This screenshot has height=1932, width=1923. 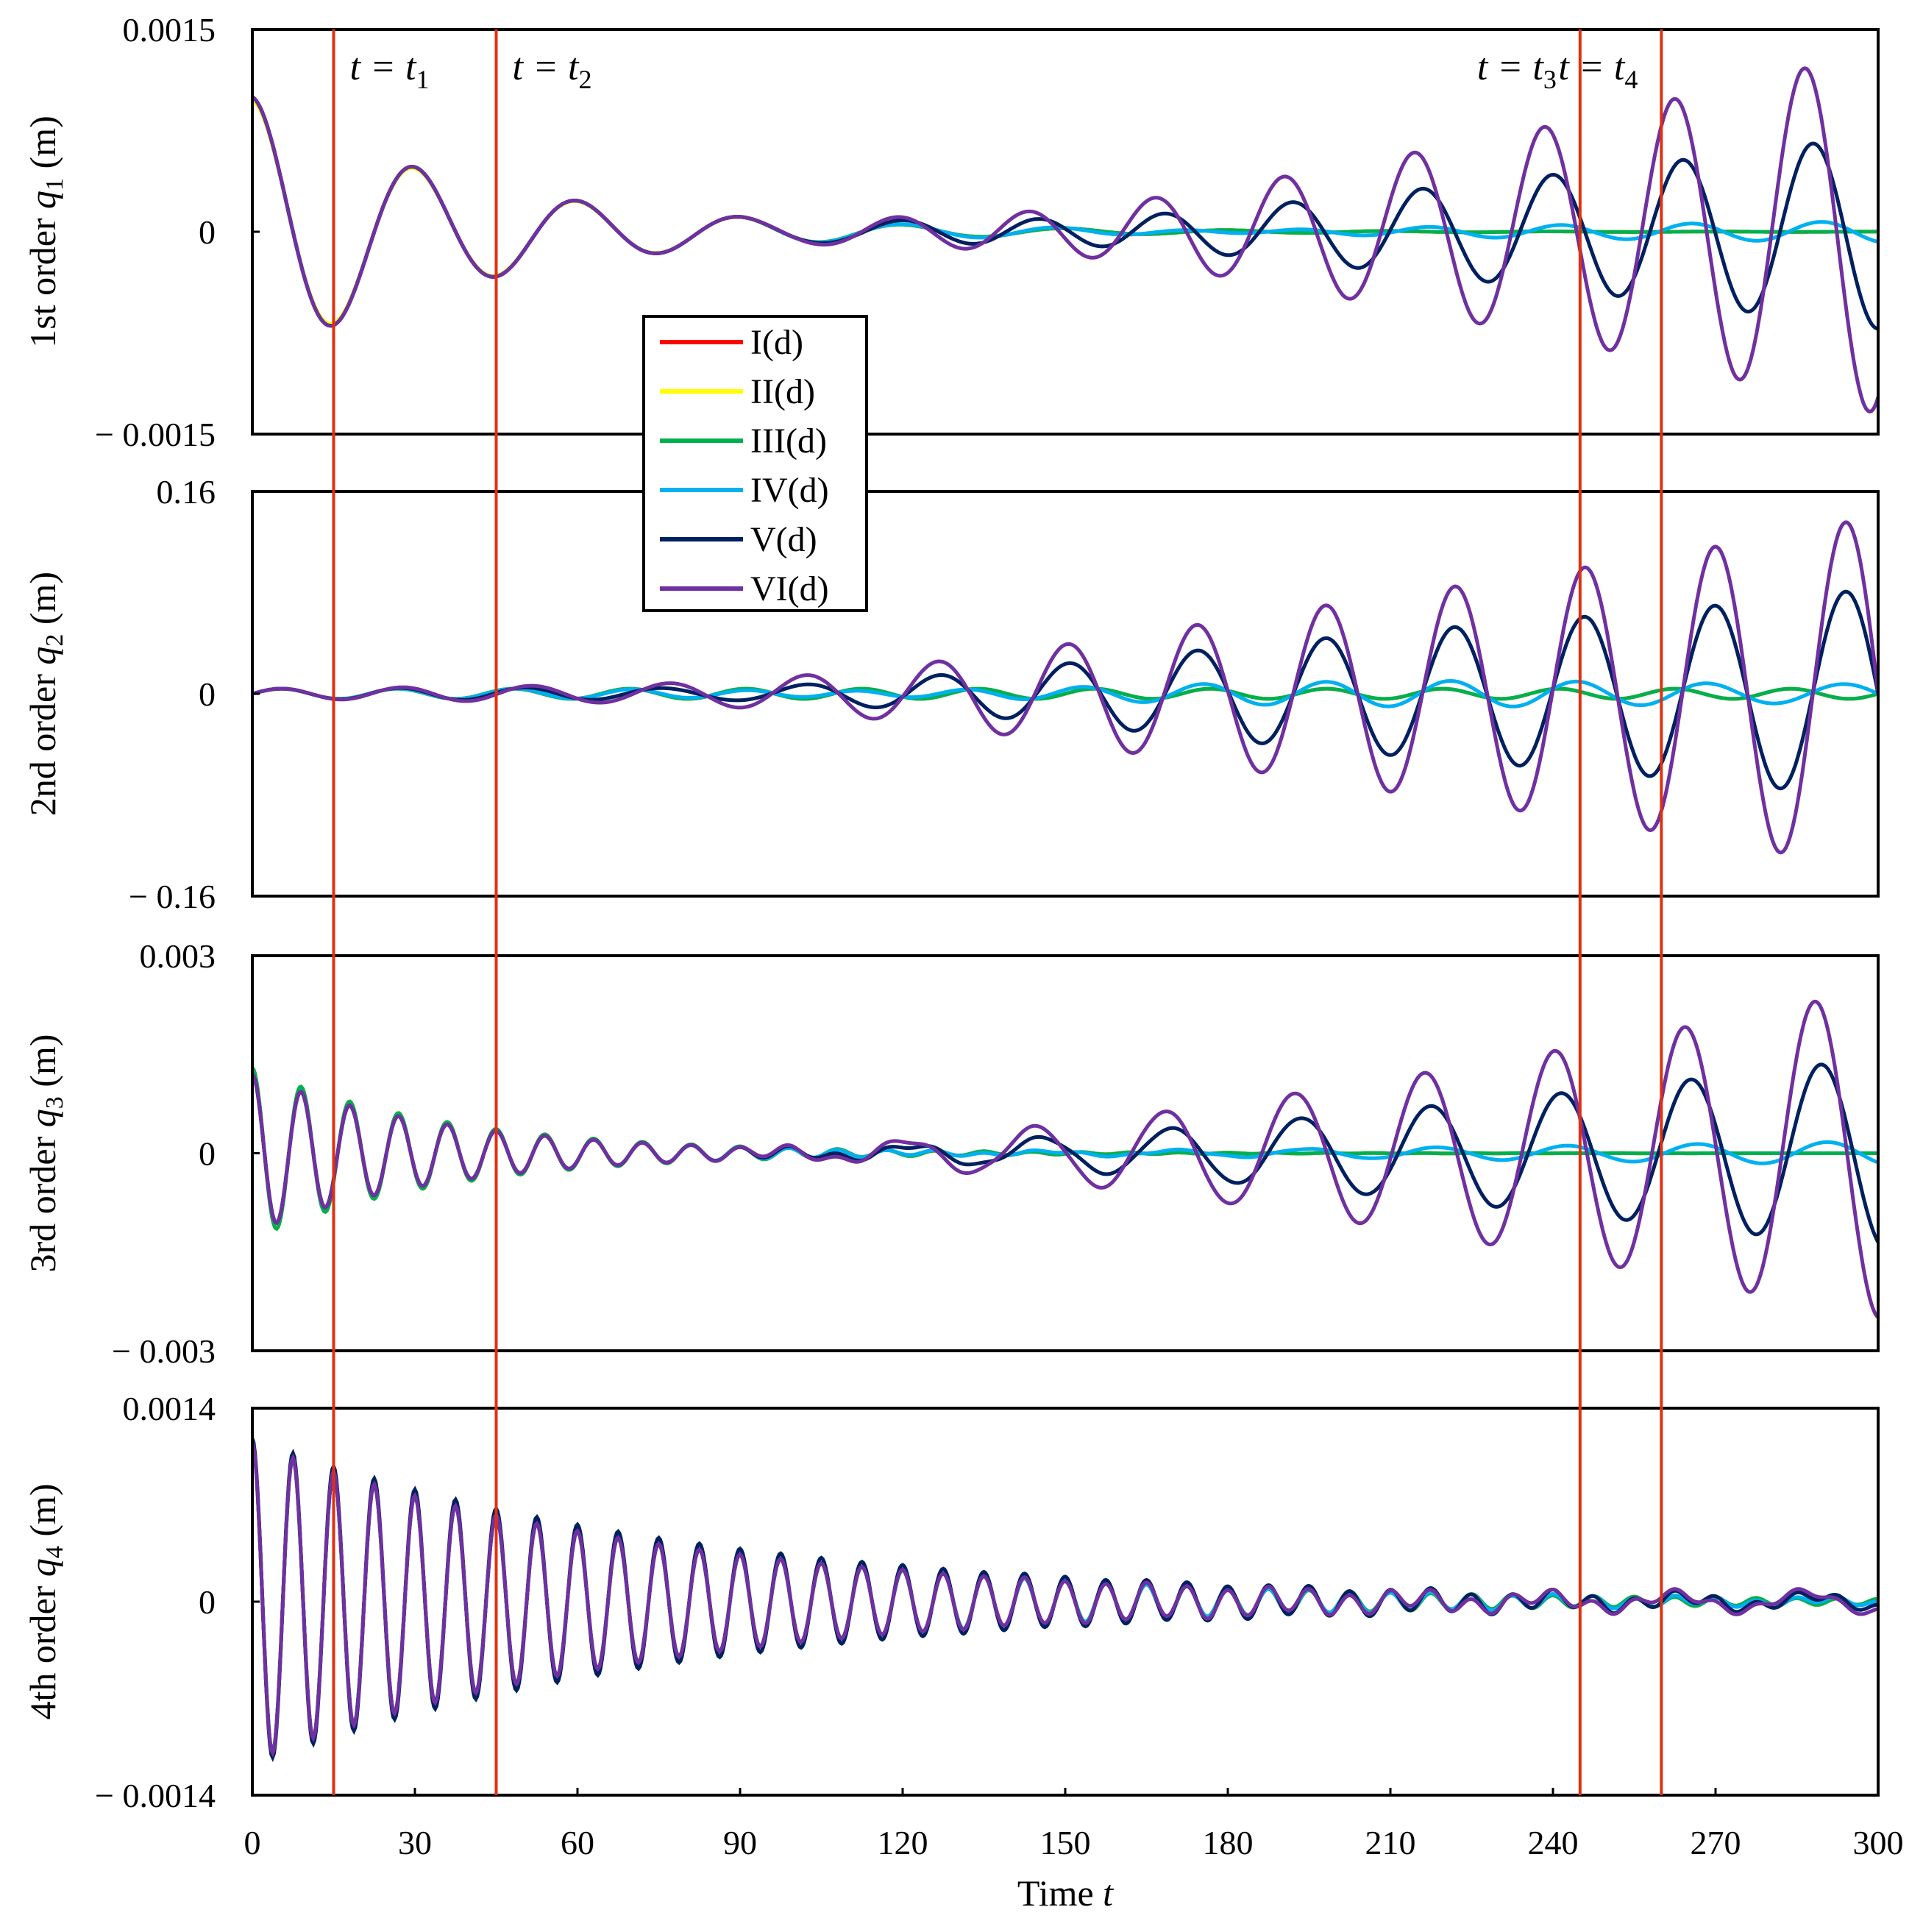 What do you see at coordinates (45, 232) in the screenshot?
I see `panel-1-ylabel: 1st order q1 (m)` at bounding box center [45, 232].